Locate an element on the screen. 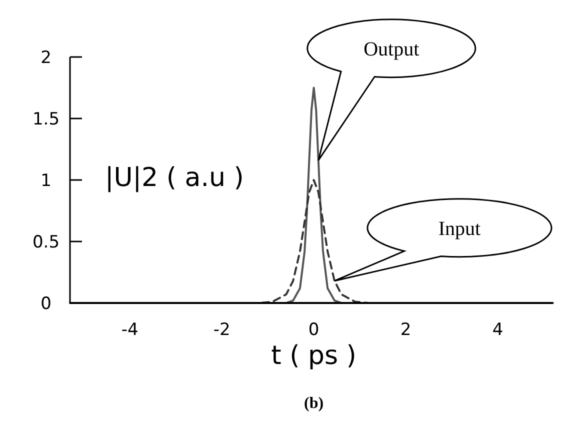 The image size is (570, 432). text: Input is located at coordinates (460, 229).